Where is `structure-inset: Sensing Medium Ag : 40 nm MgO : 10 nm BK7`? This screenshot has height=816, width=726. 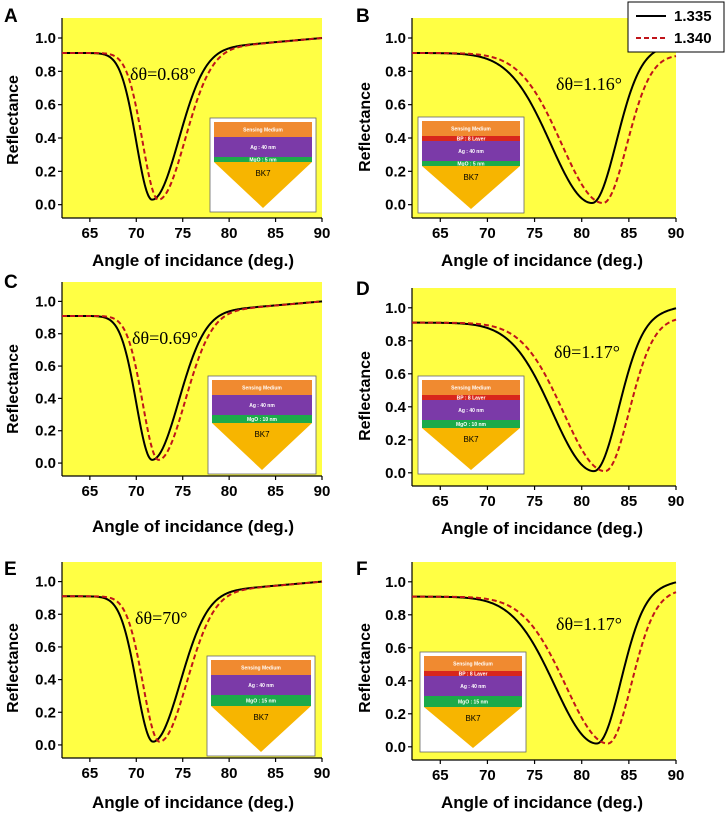
structure-inset: Sensing Medium Ag : 40 nm MgO : 10 nm BK7 is located at coordinates (262, 425).